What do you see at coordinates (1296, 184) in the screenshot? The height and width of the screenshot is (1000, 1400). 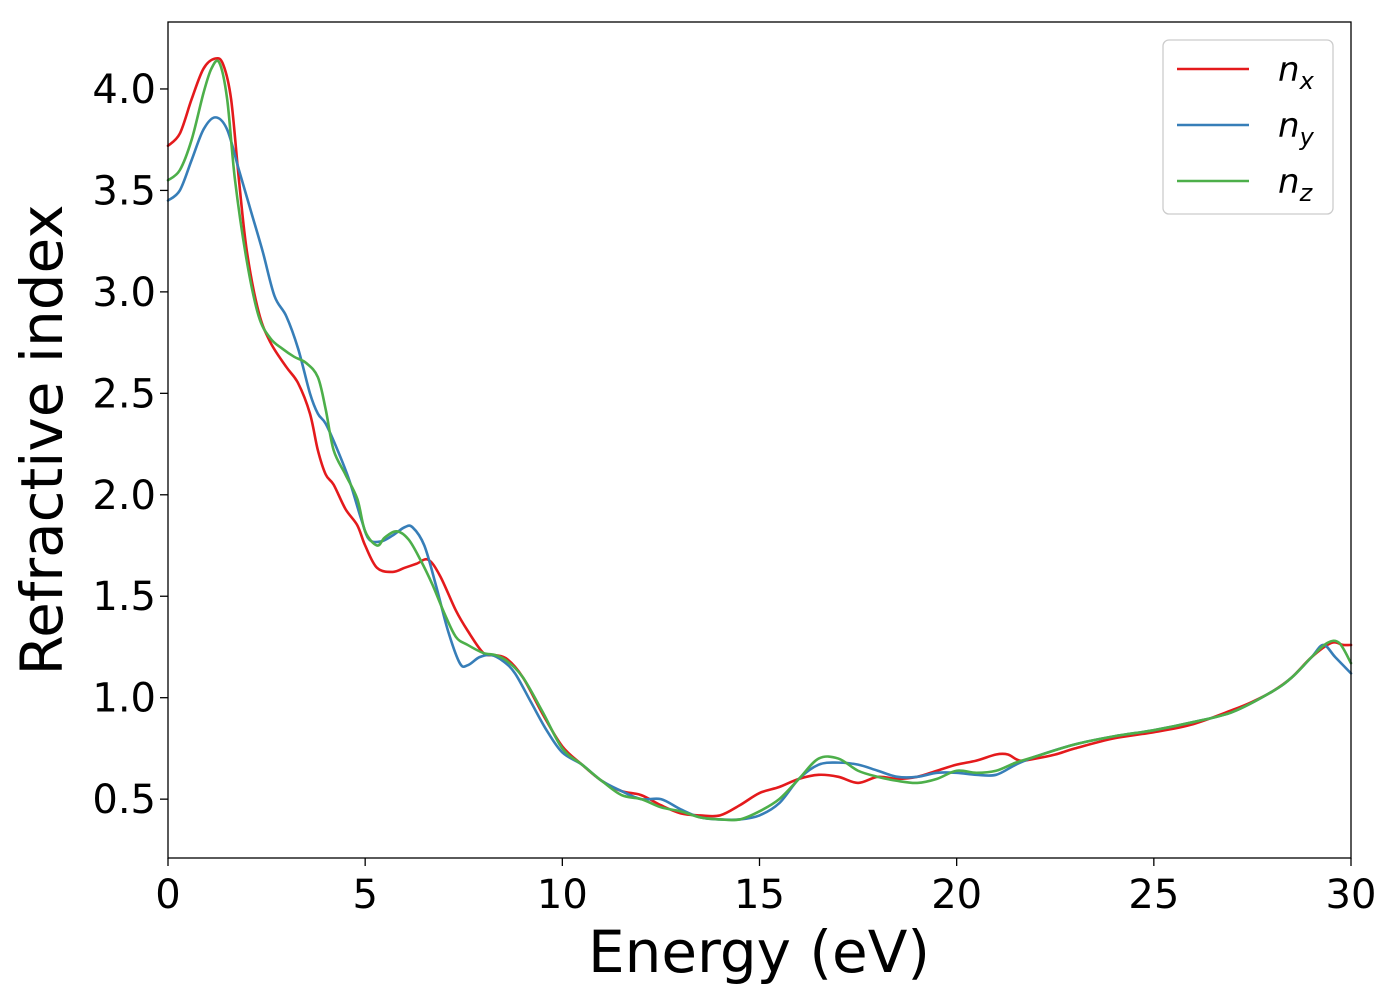 I see `legend-label-z: nz` at bounding box center [1296, 184].